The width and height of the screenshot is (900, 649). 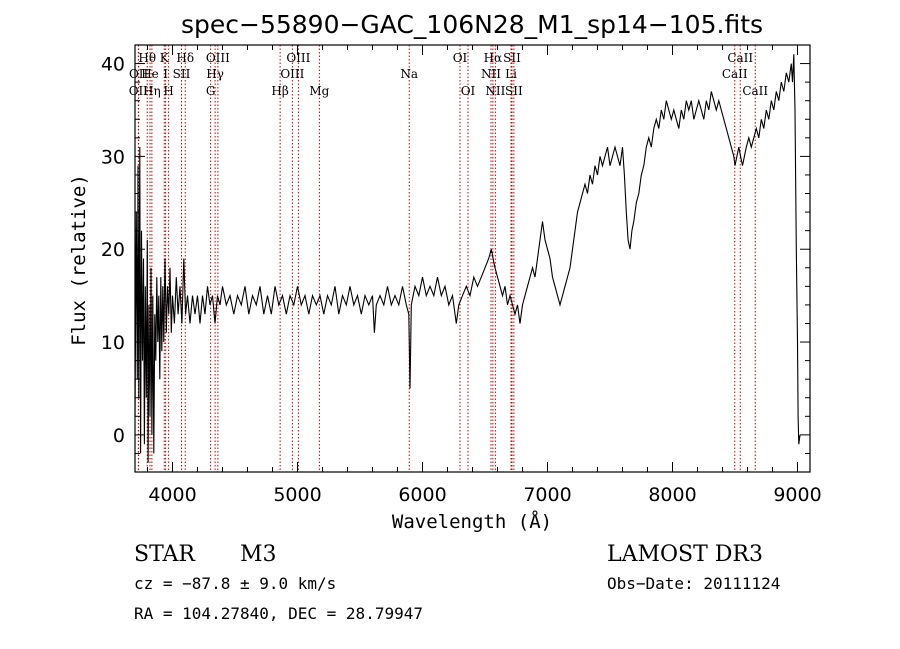 I want to click on line-label-21: Hα, so click(x=493, y=58).